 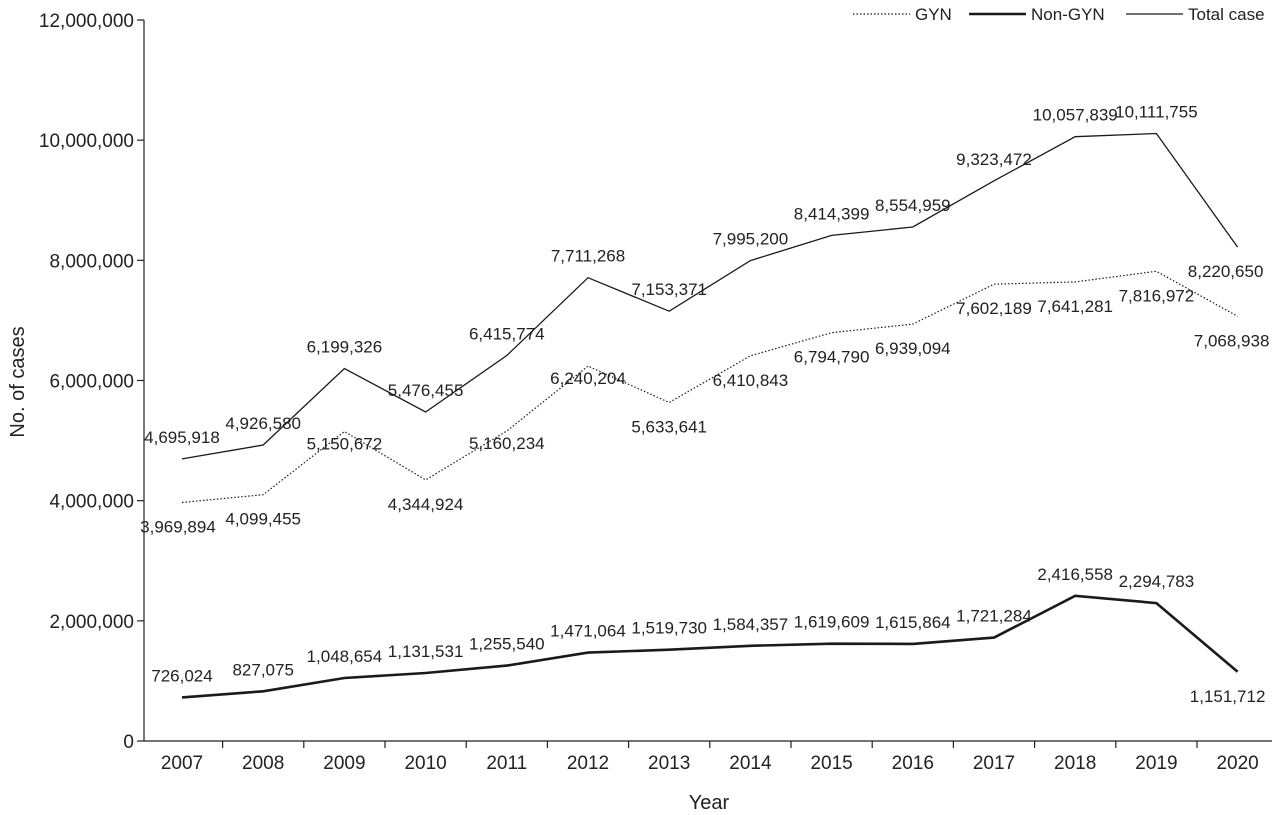 What do you see at coordinates (1157, 581) in the screenshot?
I see `data-label-non-gyn: 2,294,783` at bounding box center [1157, 581].